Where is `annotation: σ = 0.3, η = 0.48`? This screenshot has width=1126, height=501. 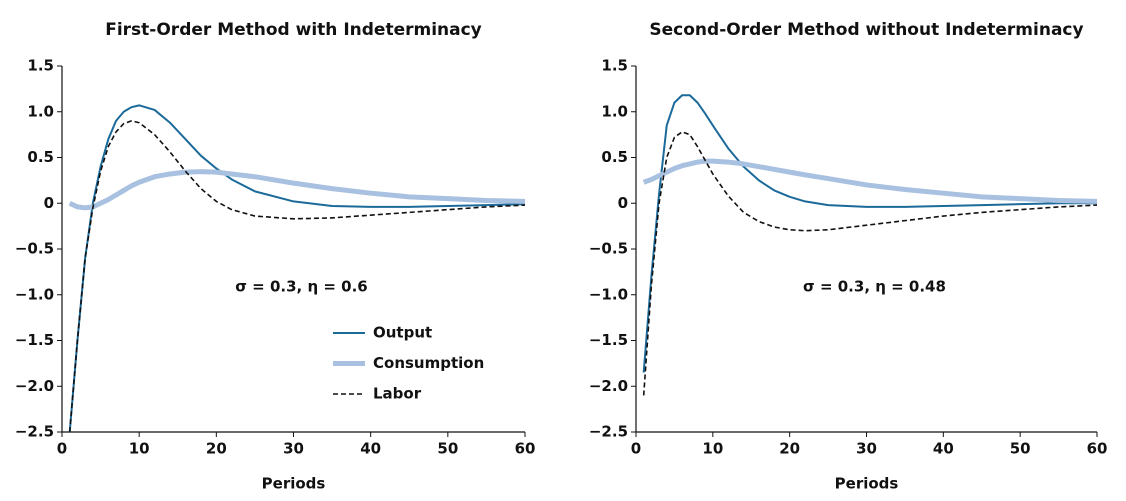
annotation: σ = 0.3, η = 0.48 is located at coordinates (874, 287).